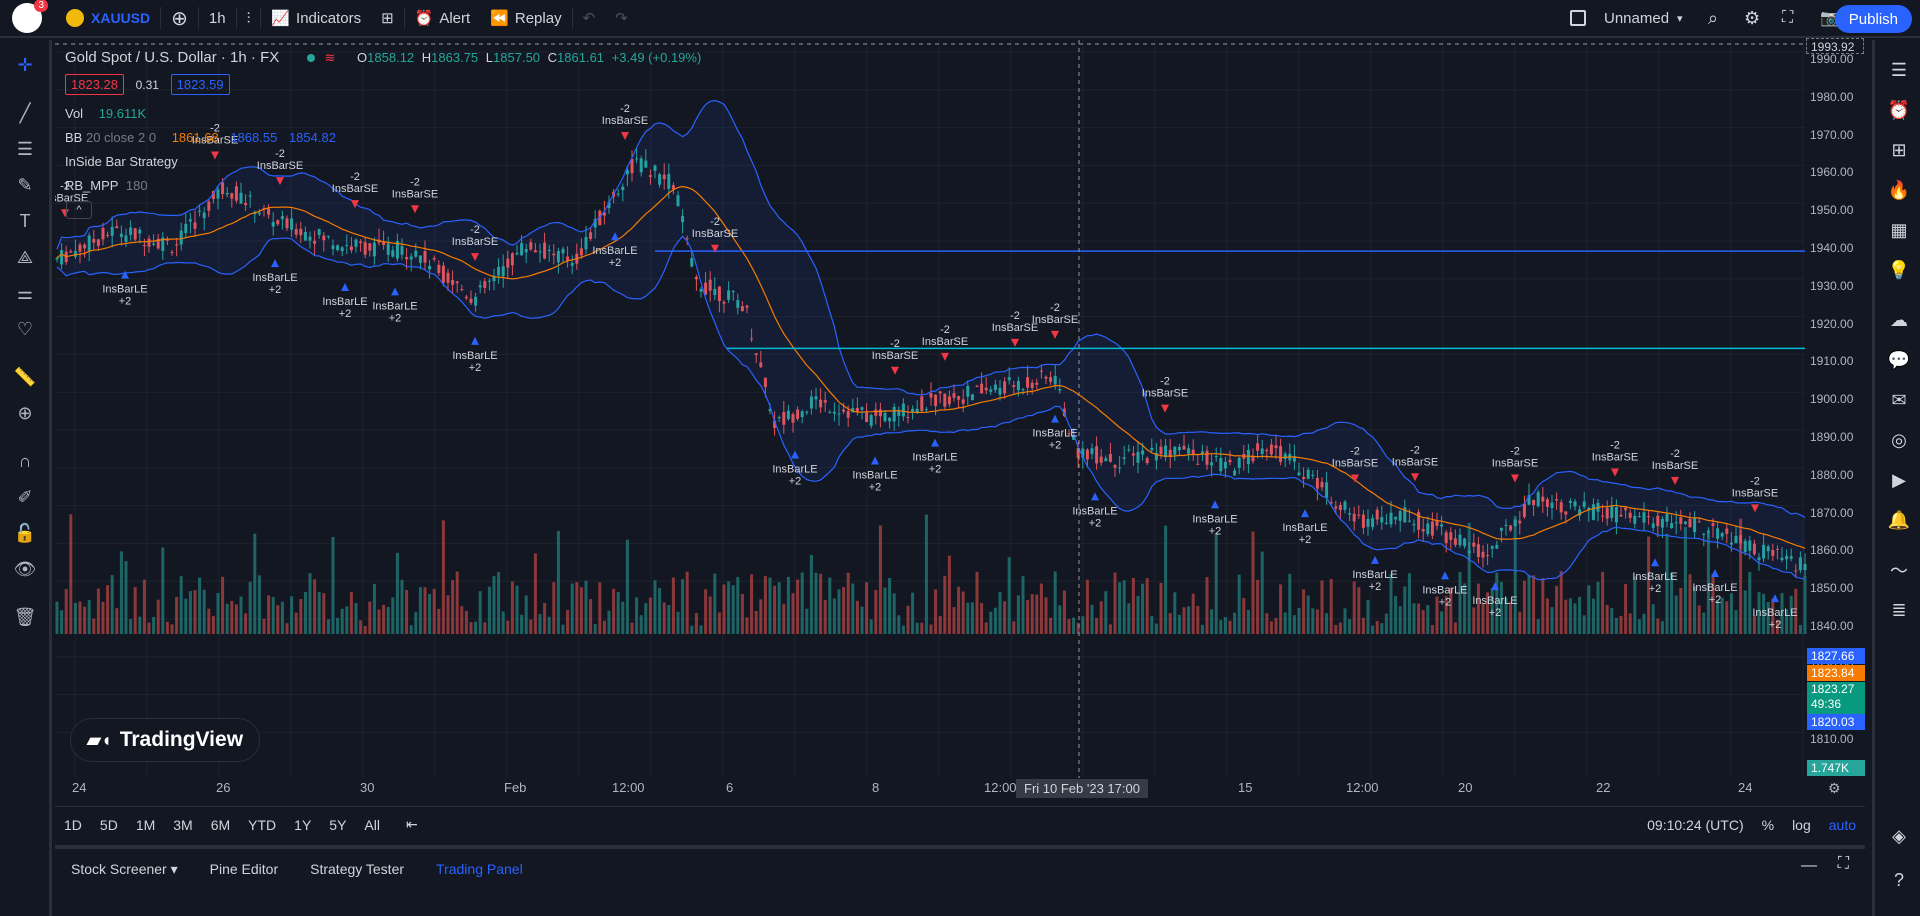  Describe the element at coordinates (200, 137) in the screenshot. I see `legend-bollinger: BB 20 close 2 0 1861.68 1868.55 1854.82` at that location.